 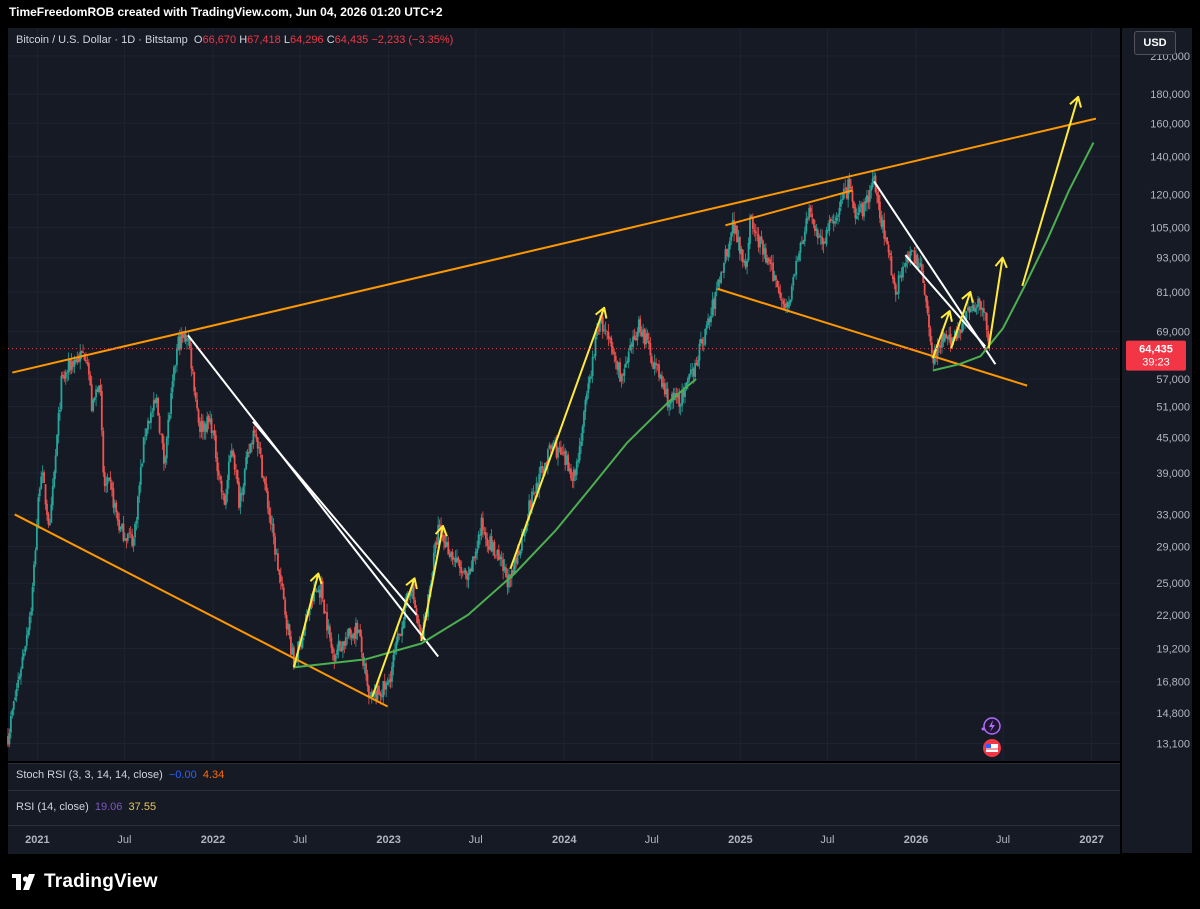 I want to click on price-axis, so click(x=1157, y=440).